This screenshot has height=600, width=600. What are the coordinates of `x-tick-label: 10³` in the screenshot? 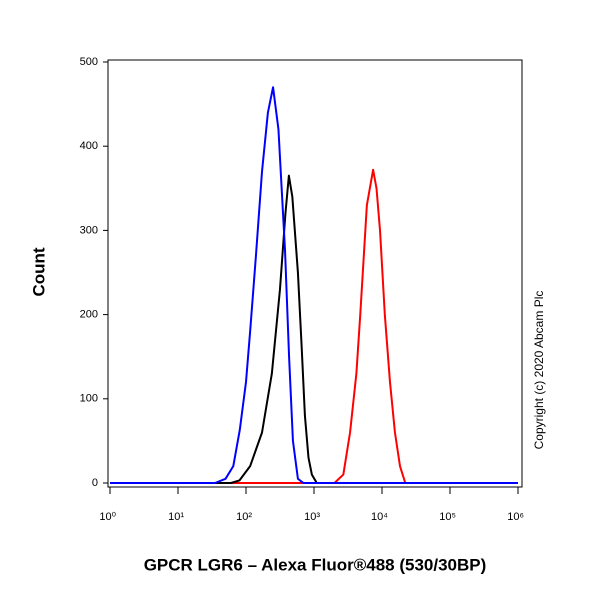 It's located at (312, 517).